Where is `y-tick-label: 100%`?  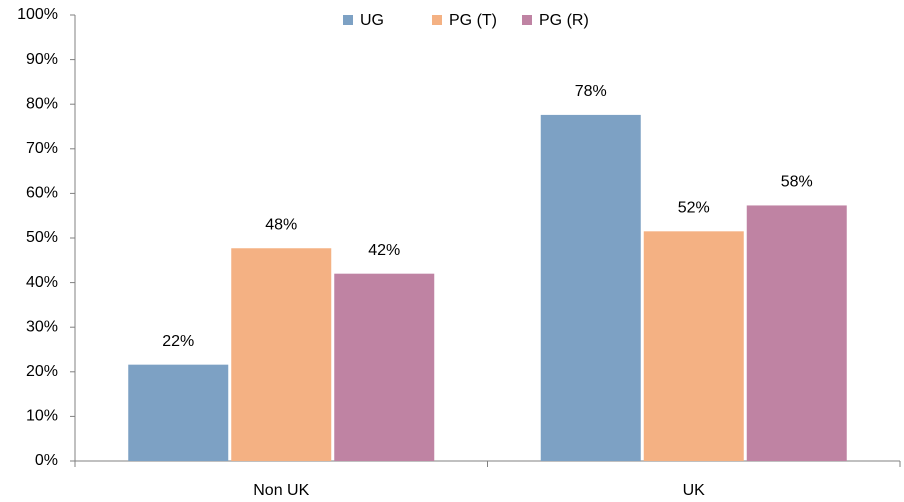 y-tick-label: 100% is located at coordinates (37, 14).